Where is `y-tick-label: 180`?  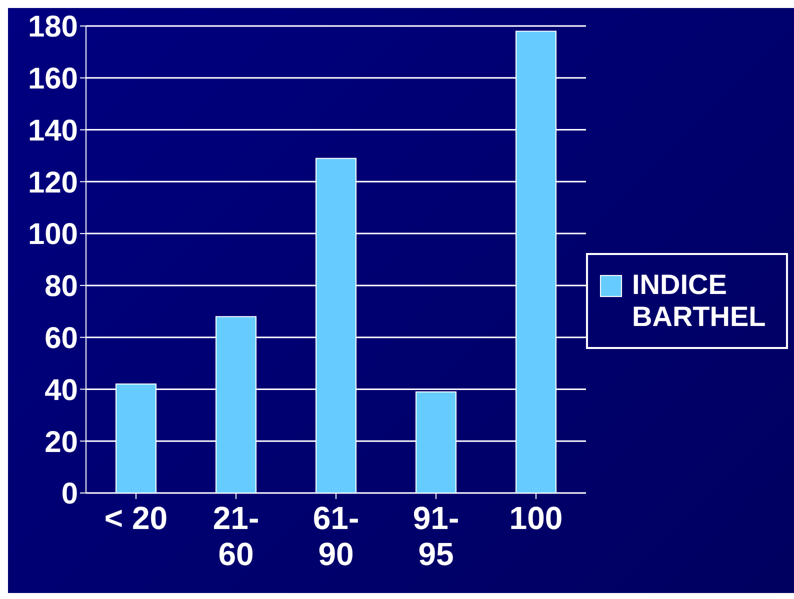 y-tick-label: 180 is located at coordinates (53, 27).